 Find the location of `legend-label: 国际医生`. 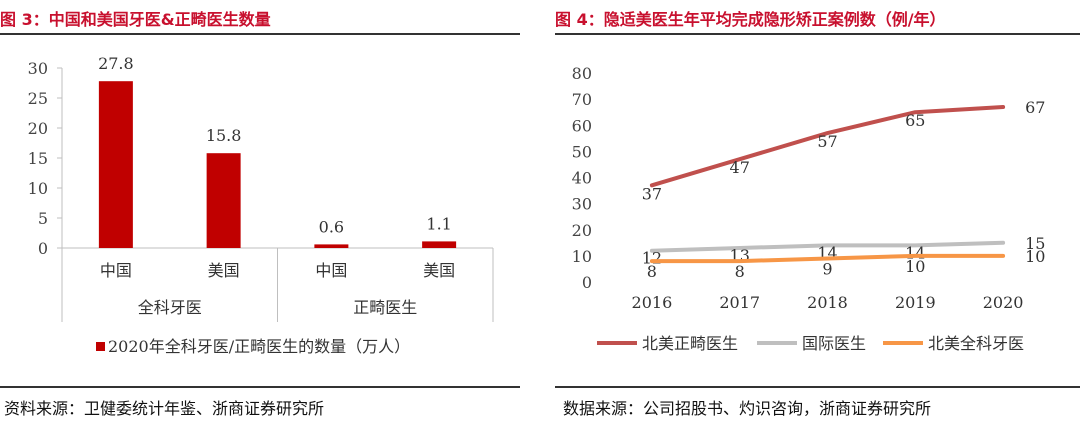

legend-label: 国际医生 is located at coordinates (834, 343).